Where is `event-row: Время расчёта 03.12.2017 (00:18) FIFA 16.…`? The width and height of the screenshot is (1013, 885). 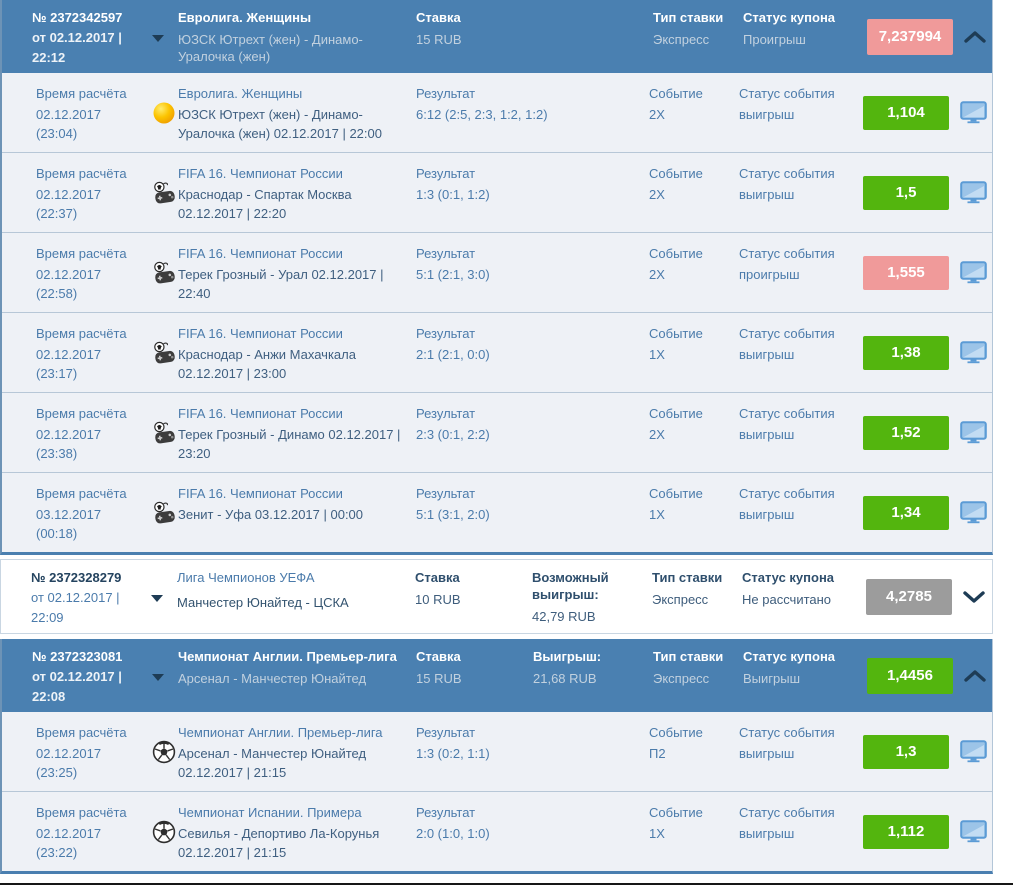
event-row: Время расчёта 03.12.2017 (00:18) FIFA 16.… is located at coordinates (497, 512).